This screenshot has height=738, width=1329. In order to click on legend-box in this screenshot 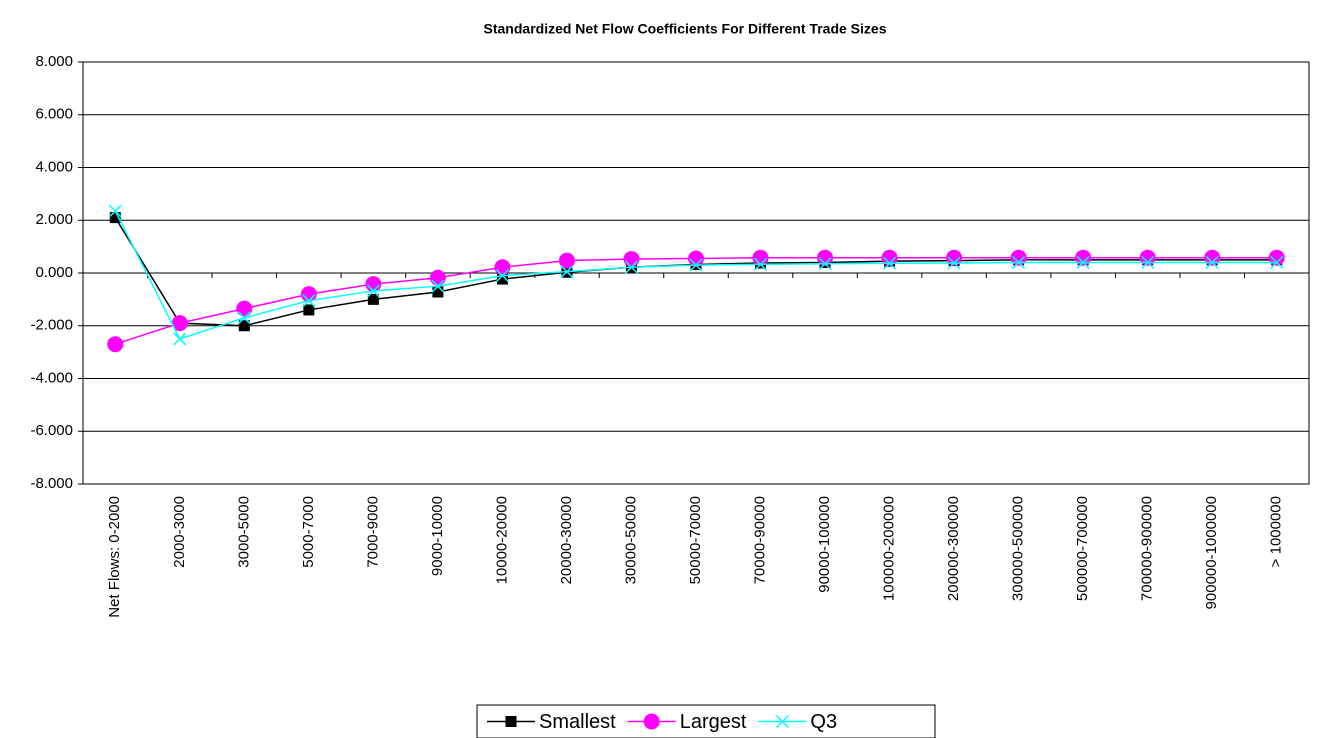, I will do `click(706, 721)`.